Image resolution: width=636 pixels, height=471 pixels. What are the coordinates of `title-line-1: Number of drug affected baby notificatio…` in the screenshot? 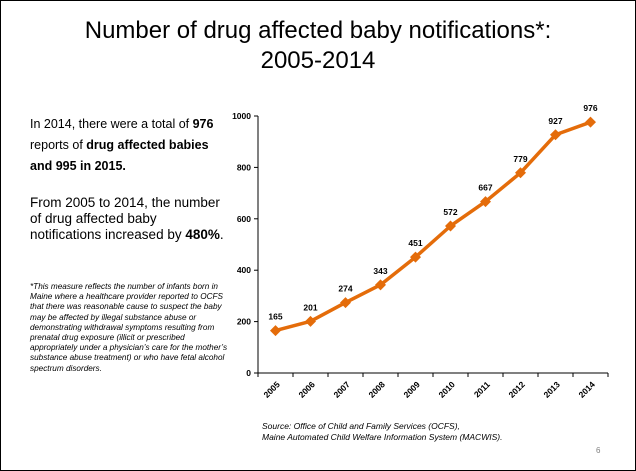 It's located at (318, 30).